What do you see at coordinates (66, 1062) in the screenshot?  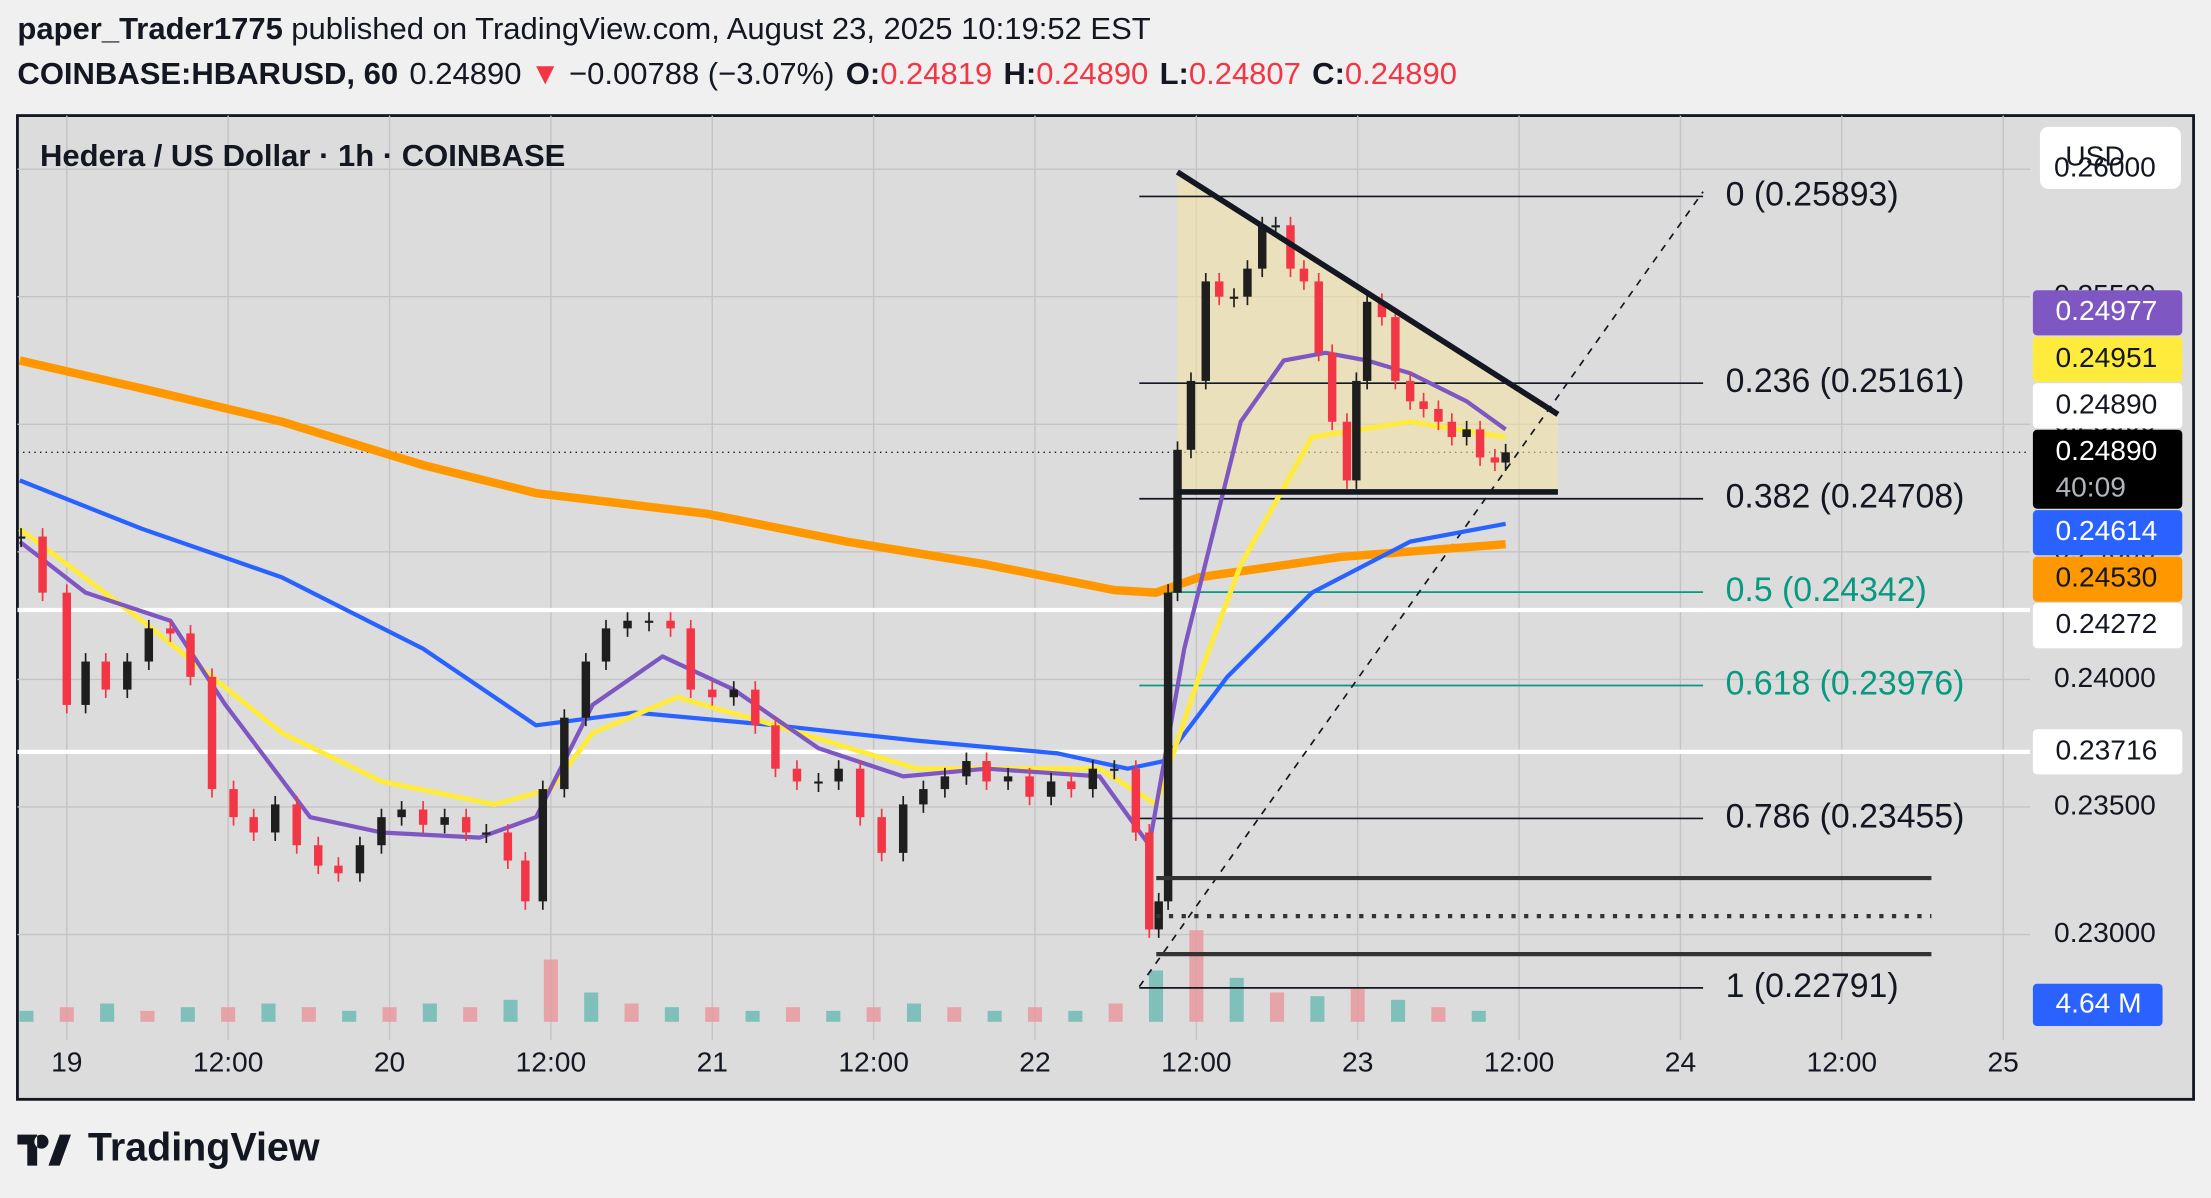 I see `x-tick-label: 19` at bounding box center [66, 1062].